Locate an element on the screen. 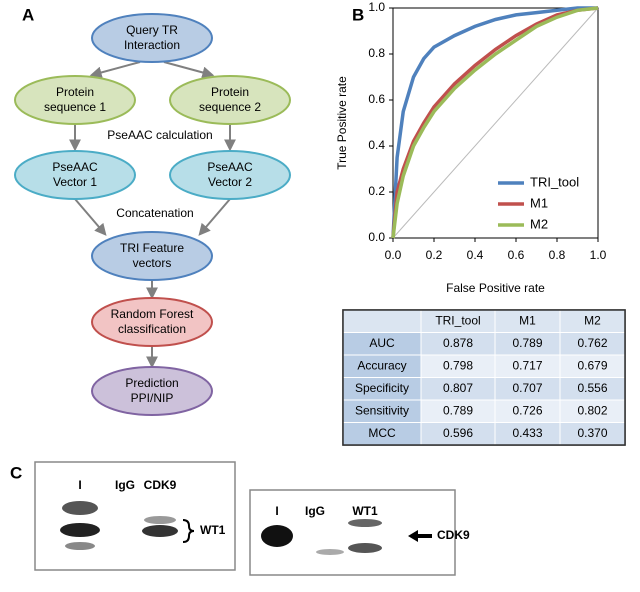 This screenshot has width=640, height=592. target-label: WT1 is located at coordinates (213, 530).